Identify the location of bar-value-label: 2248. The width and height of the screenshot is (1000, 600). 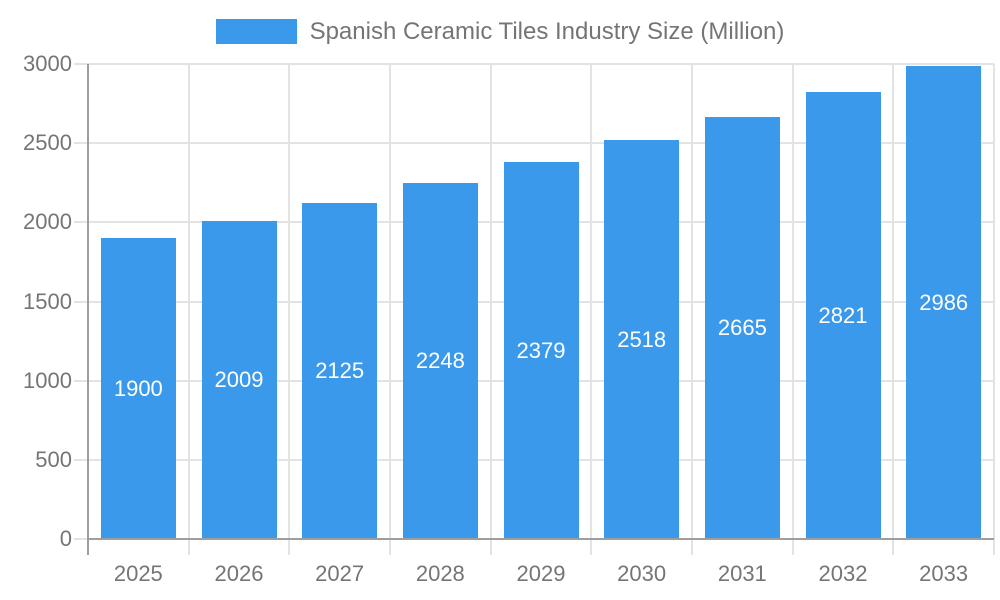
(440, 361).